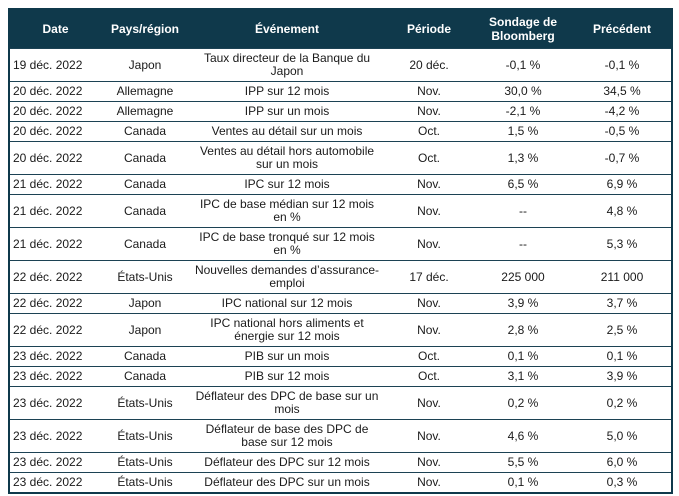 The height and width of the screenshot is (496, 679). What do you see at coordinates (429, 29) in the screenshot?
I see `col-header-period: Période` at bounding box center [429, 29].